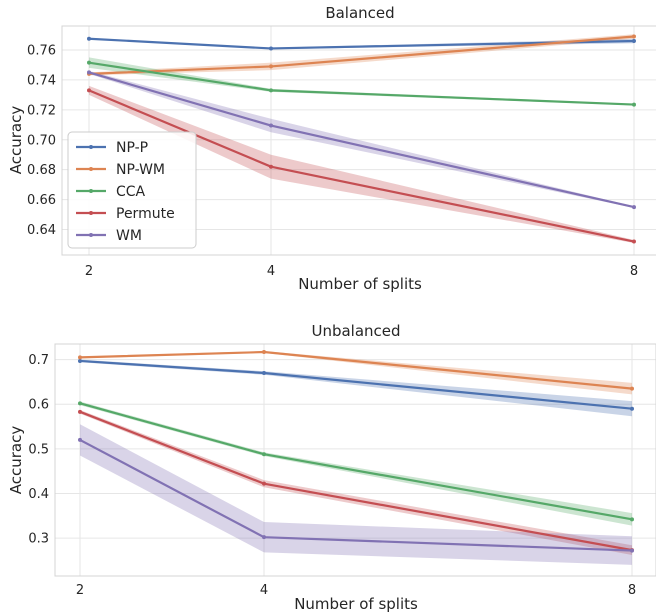  Describe the element at coordinates (41, 80) in the screenshot. I see `y-tick-label: 0.74` at that location.